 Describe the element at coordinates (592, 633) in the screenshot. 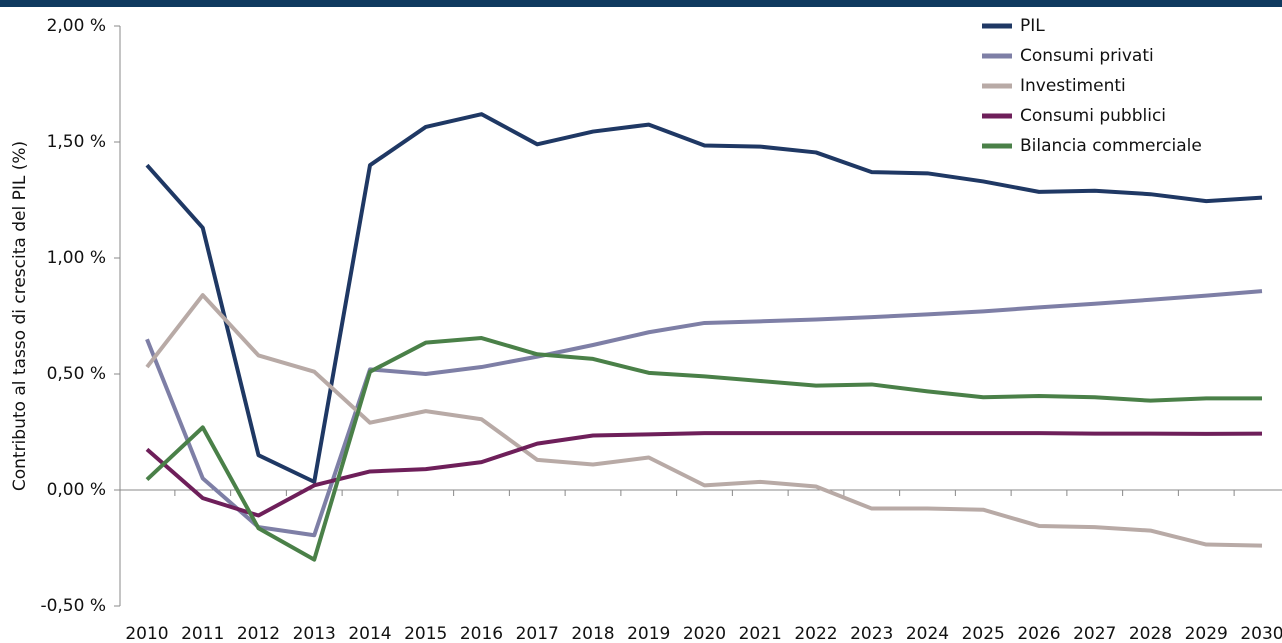

I see `x-tick-label: 2018` at that location.